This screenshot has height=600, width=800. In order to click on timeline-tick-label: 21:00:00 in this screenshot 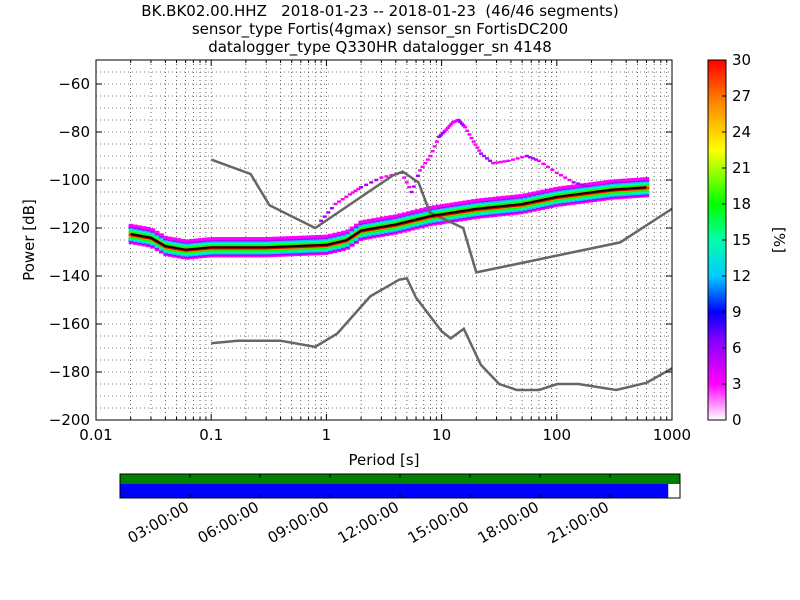, I will do `click(578, 522)`.